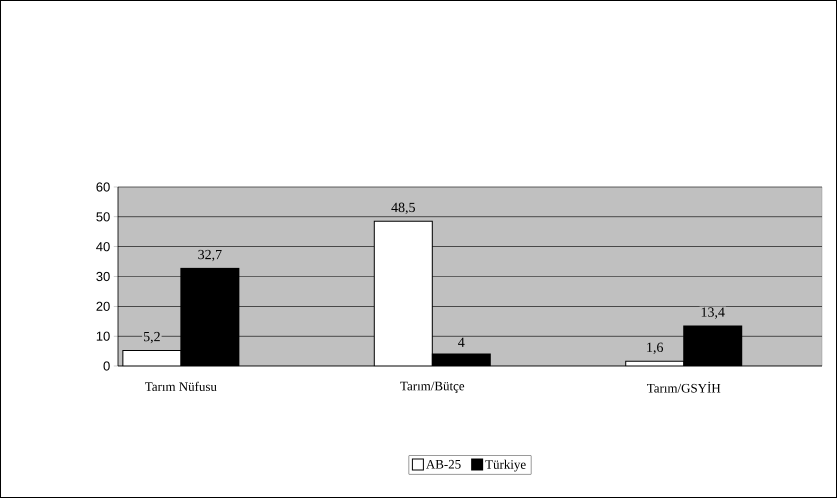  I want to click on x-tick-label: Tarım Nüfusu, so click(181, 386).